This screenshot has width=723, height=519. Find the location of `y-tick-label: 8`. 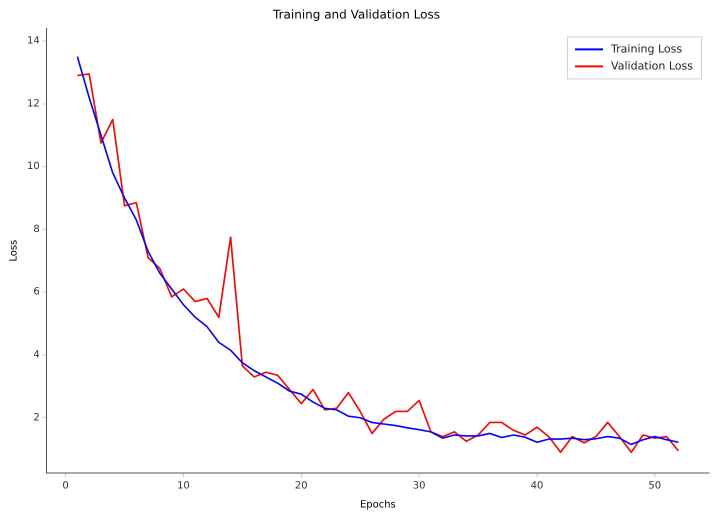

y-tick-label: 8 is located at coordinates (36, 229).